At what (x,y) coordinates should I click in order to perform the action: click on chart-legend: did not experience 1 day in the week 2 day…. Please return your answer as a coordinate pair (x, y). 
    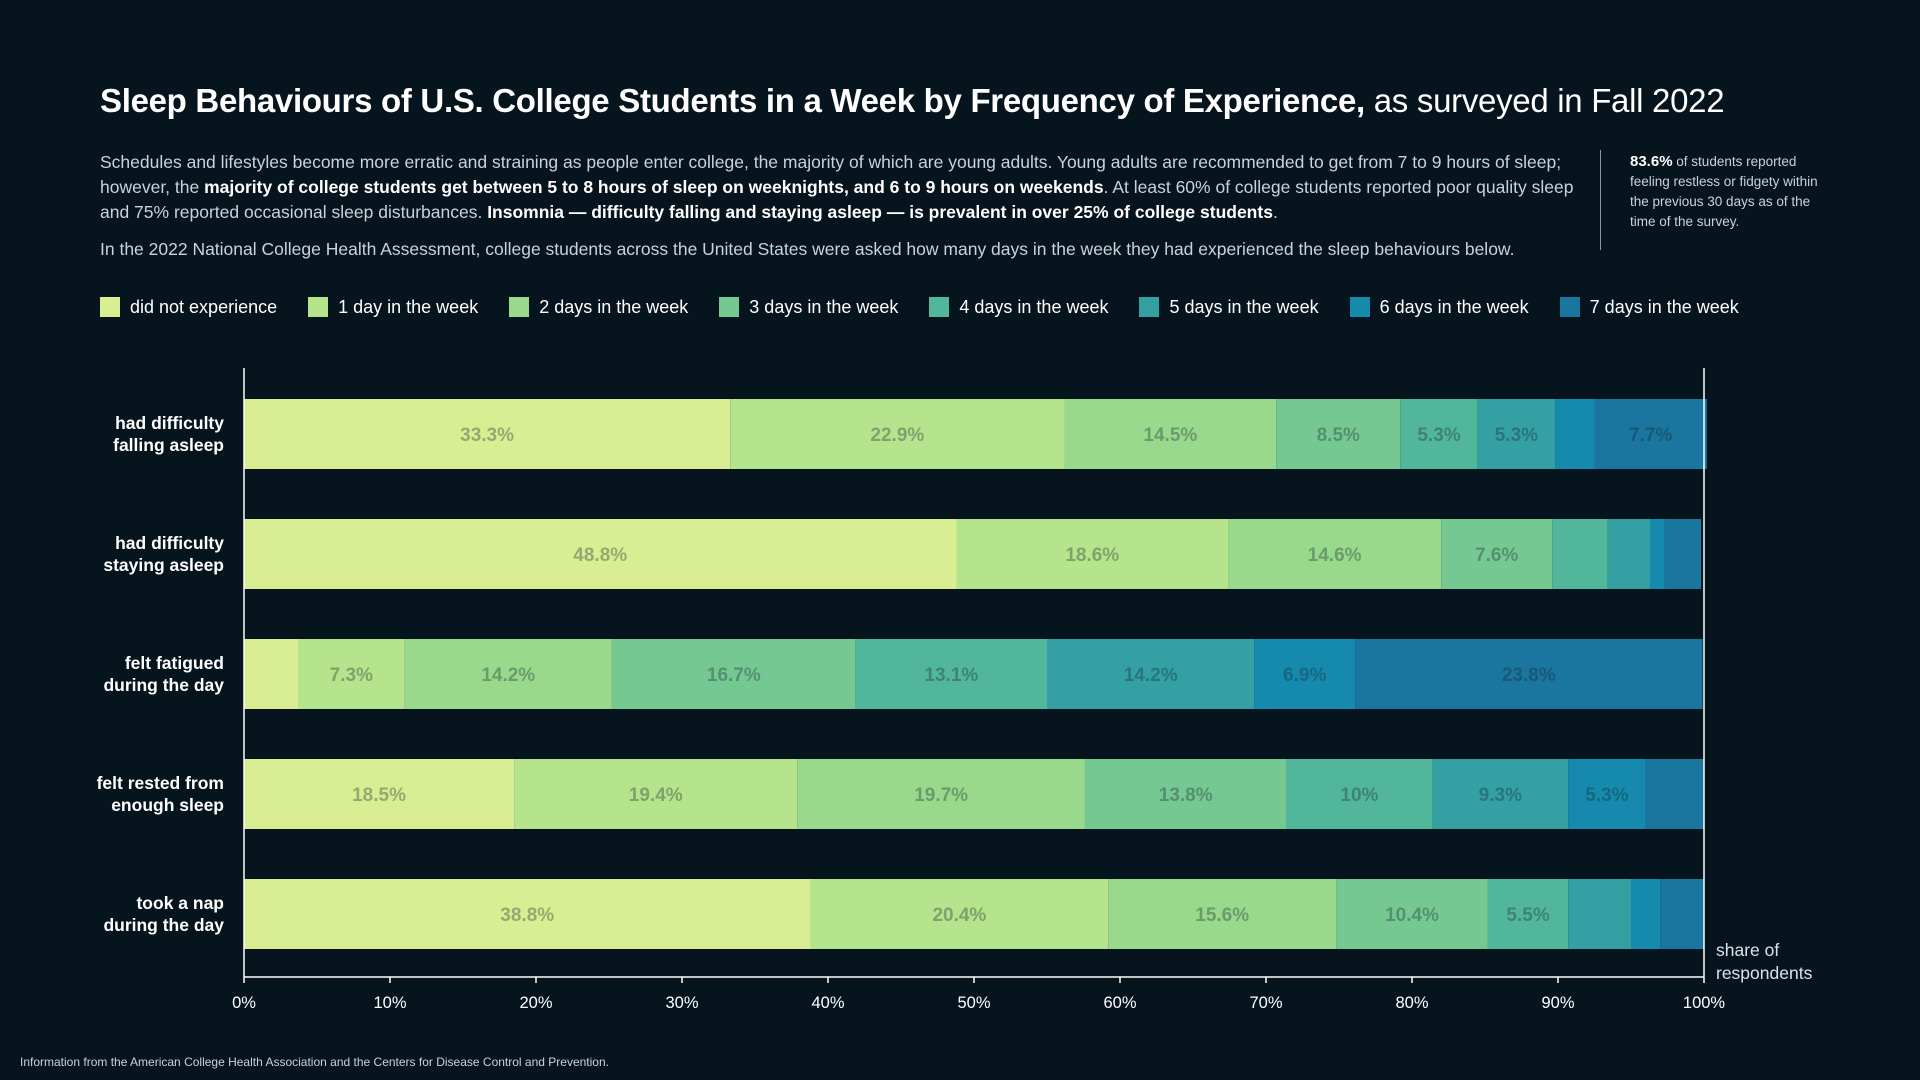
    Looking at the image, I should click on (935, 307).